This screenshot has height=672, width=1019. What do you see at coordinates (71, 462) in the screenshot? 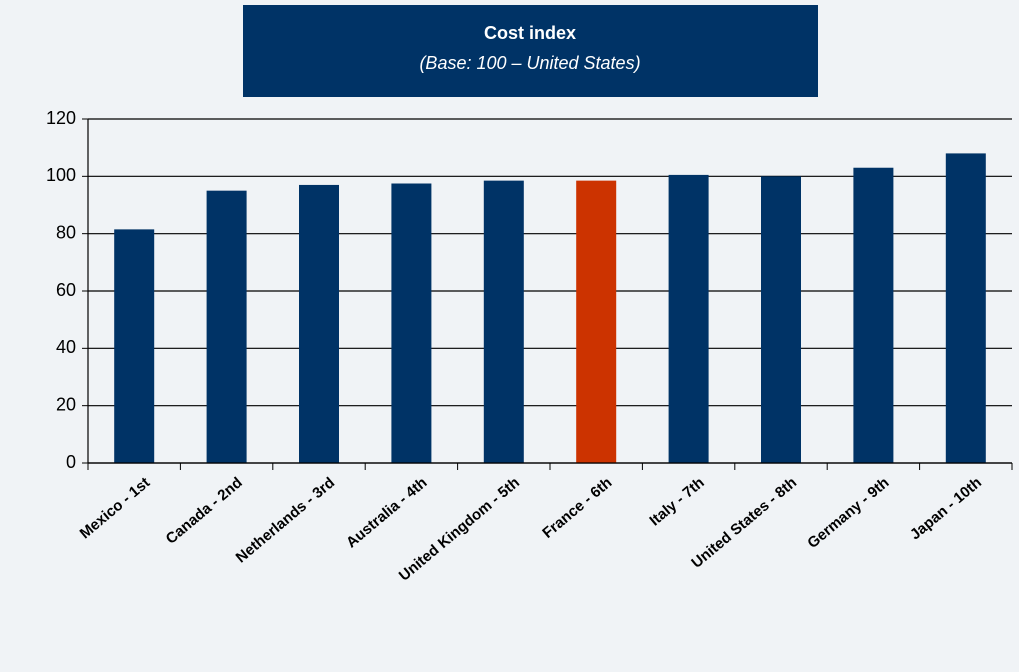
I see `y-tick-label: 0` at bounding box center [71, 462].